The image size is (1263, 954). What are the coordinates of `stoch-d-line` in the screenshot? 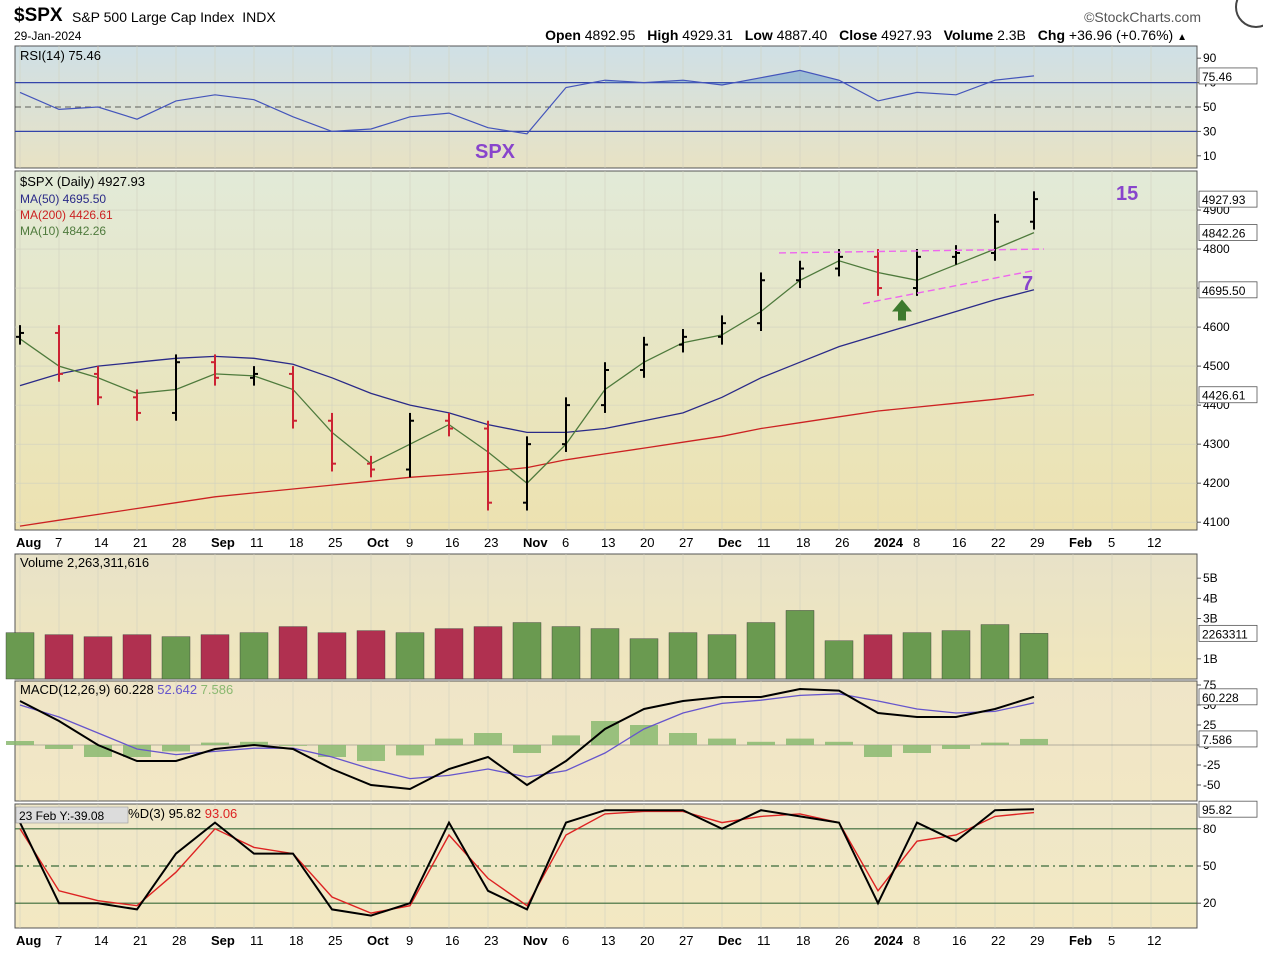 It's located at (527, 862).